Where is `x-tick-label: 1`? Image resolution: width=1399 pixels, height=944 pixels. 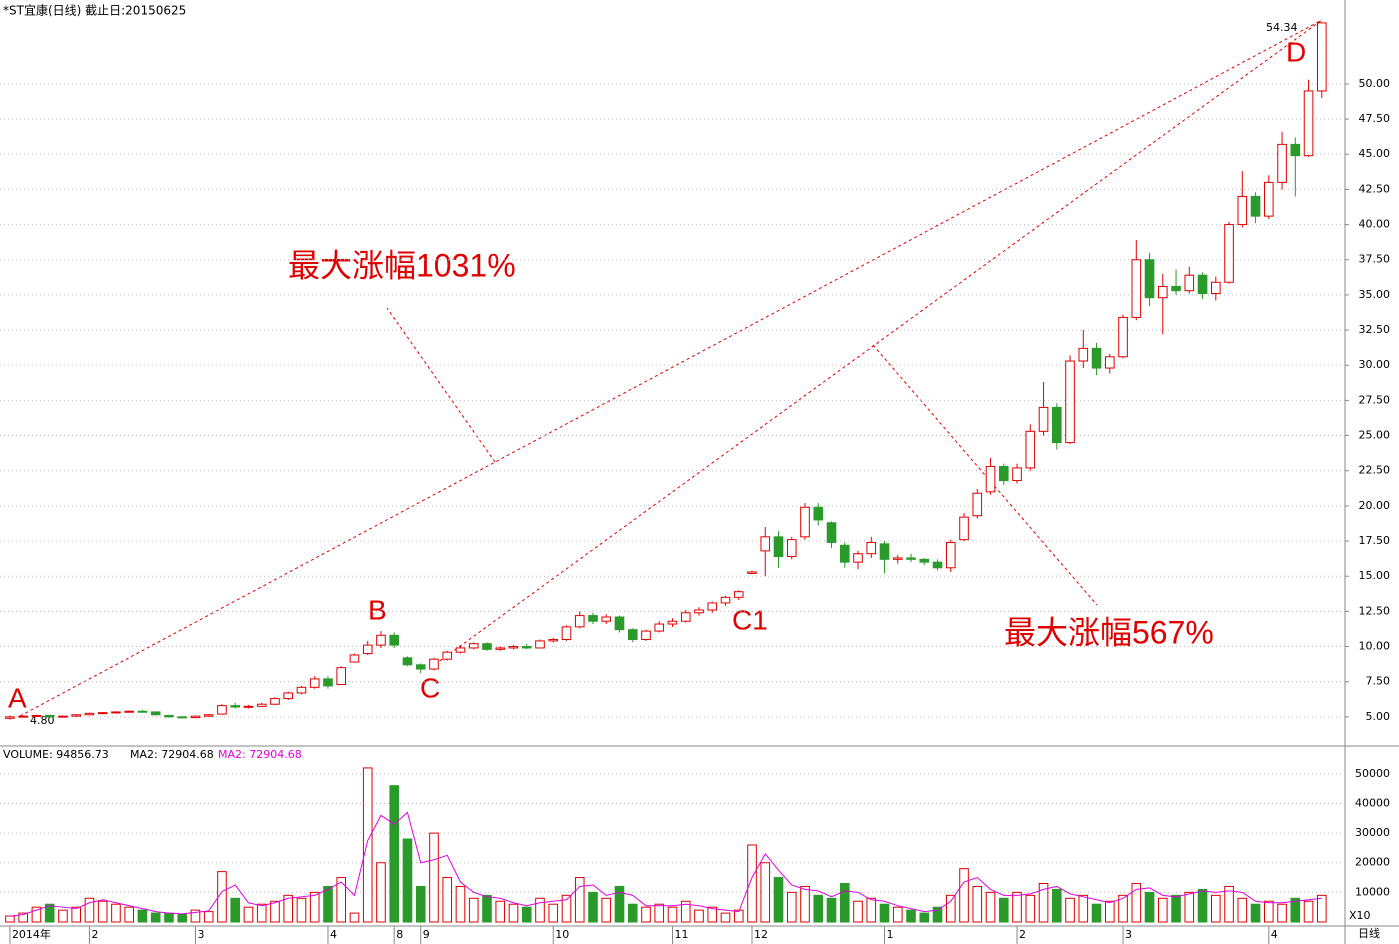 x-tick-label: 1 is located at coordinates (890, 934).